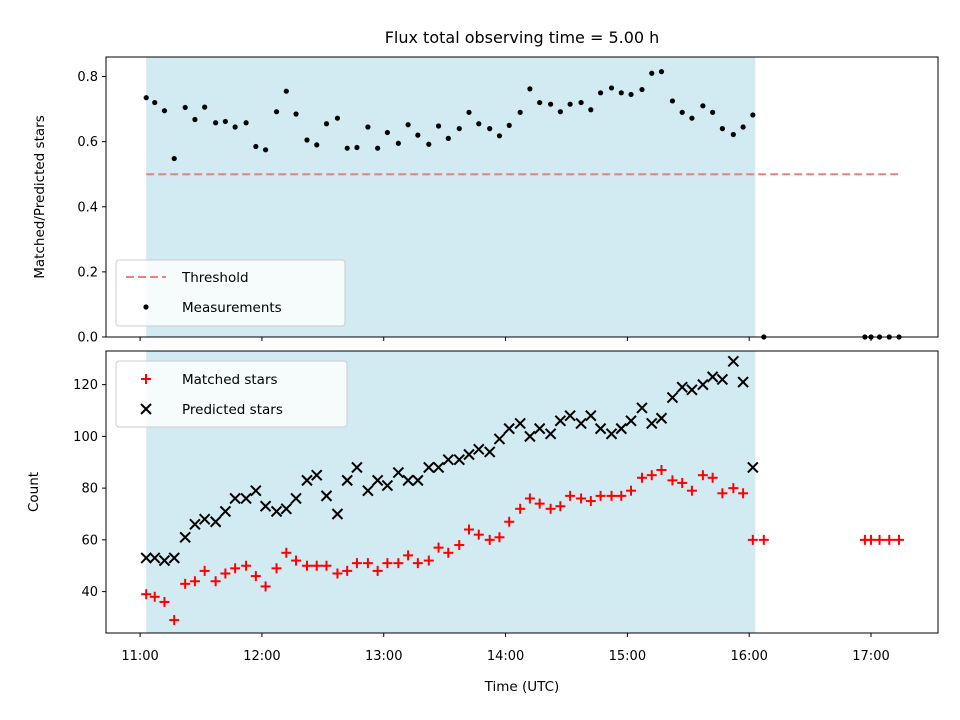 The width and height of the screenshot is (960, 720). Describe the element at coordinates (89, 592) in the screenshot. I see `bottom-y-tick-label: 40` at that location.